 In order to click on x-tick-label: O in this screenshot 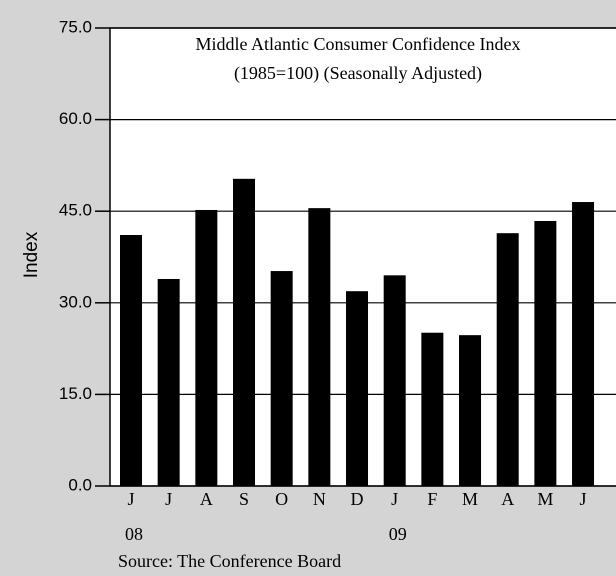, I will do `click(281, 499)`.